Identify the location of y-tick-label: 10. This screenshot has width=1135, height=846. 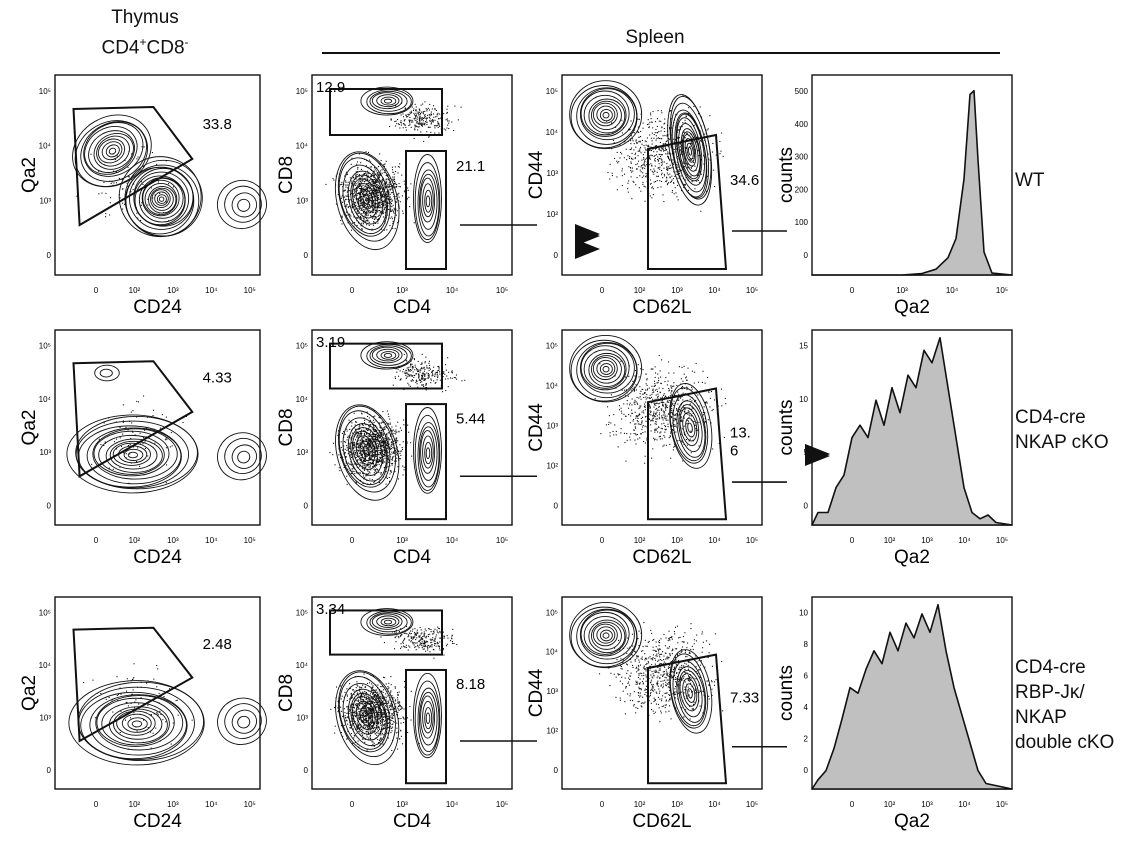
(803, 612).